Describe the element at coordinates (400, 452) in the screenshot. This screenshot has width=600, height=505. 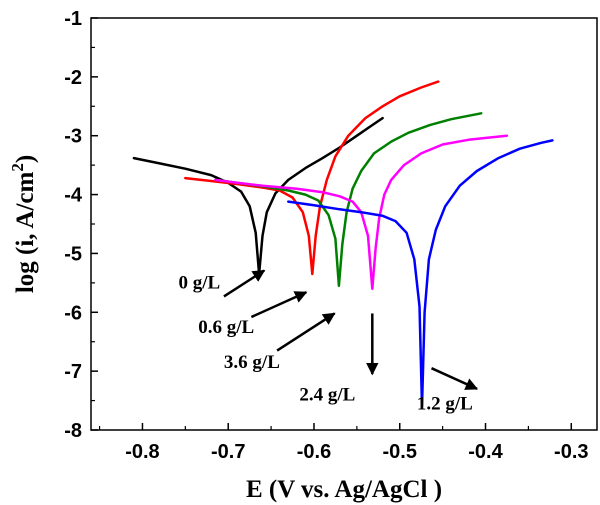
I see `x-tick-label: -0.5` at that location.